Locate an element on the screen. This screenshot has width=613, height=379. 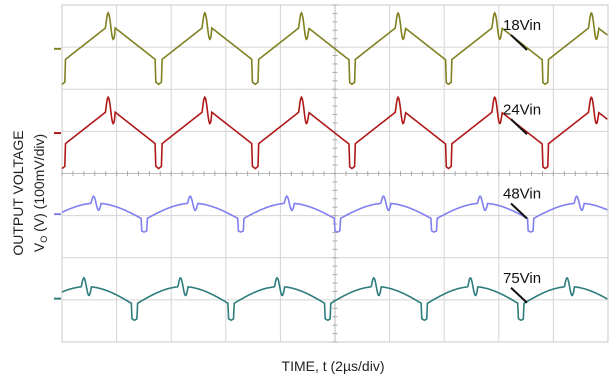
y-axis-label-line1: OUTPUT VOLTAGE is located at coordinates (18, 192).